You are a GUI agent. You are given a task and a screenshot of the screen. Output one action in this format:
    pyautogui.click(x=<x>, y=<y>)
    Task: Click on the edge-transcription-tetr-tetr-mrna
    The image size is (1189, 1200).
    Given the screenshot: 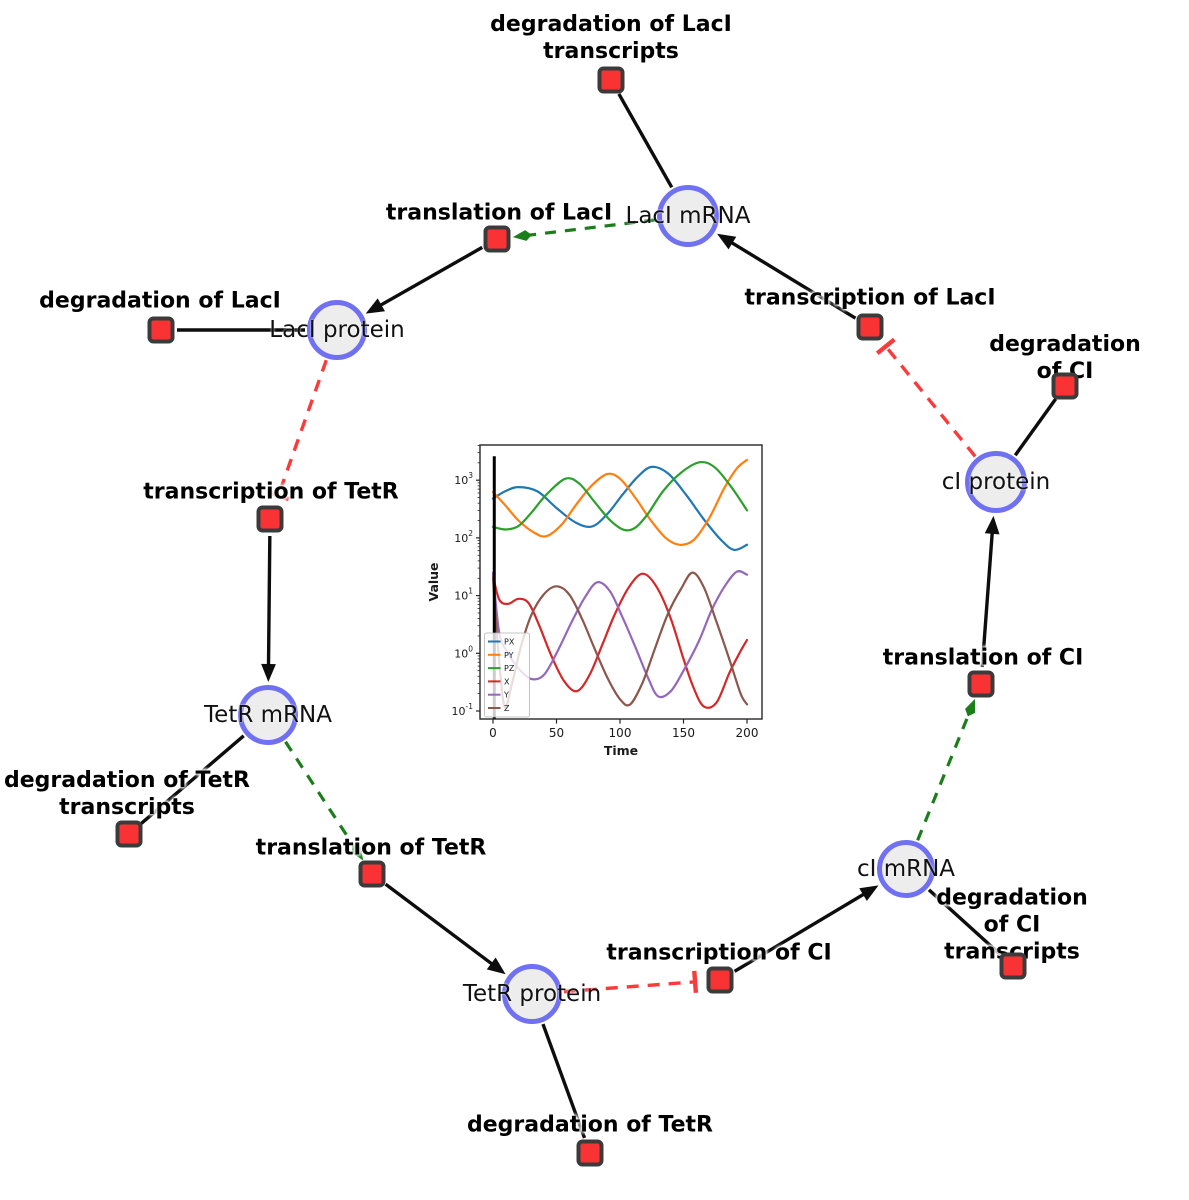 What is the action you would take?
    pyautogui.click(x=268, y=609)
    